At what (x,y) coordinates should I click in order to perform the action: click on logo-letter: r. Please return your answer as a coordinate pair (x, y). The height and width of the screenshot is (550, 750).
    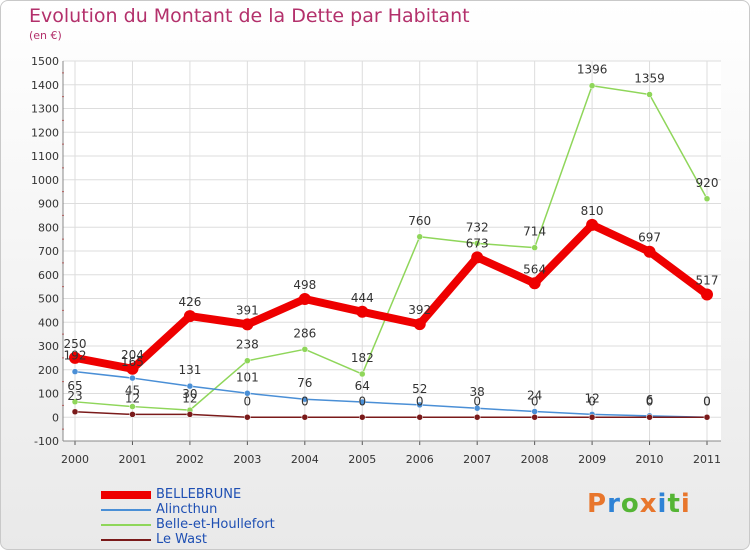
    Looking at the image, I should click on (614, 504).